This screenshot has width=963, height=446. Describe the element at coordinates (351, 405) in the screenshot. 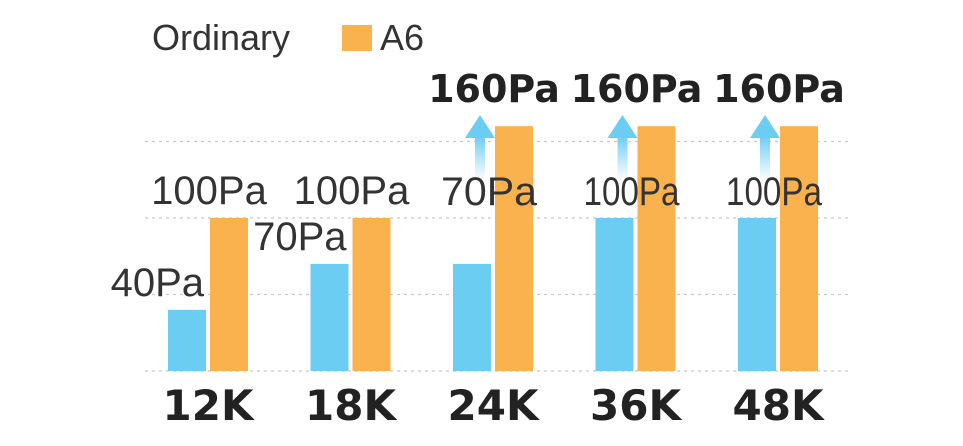

I see `x-tick-label: 18K` at that location.